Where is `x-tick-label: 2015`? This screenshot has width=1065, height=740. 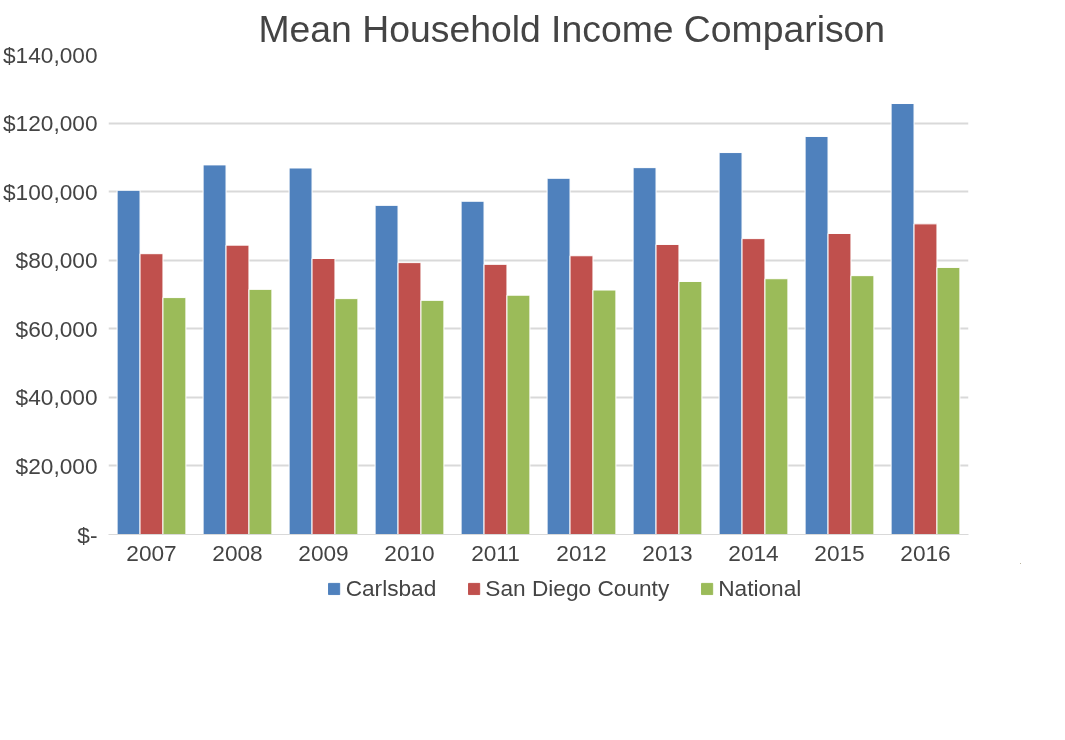 x-tick-label: 2015 is located at coordinates (839, 552).